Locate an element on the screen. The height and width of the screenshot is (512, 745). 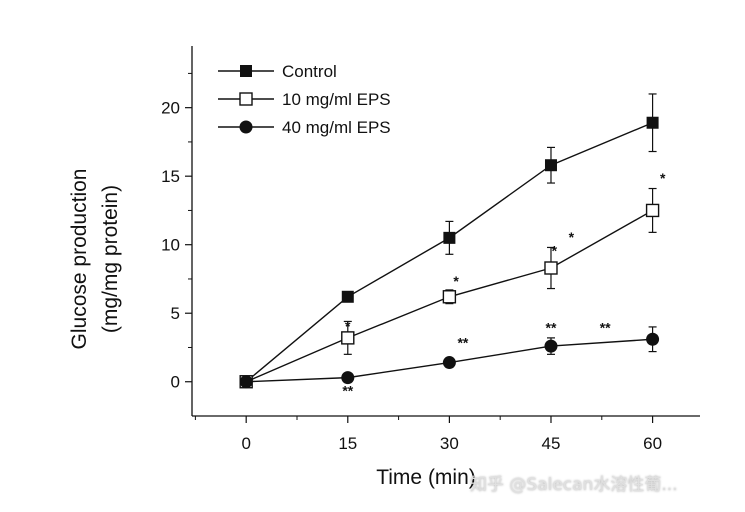
x-tick-label: 60 is located at coordinates (652, 443).